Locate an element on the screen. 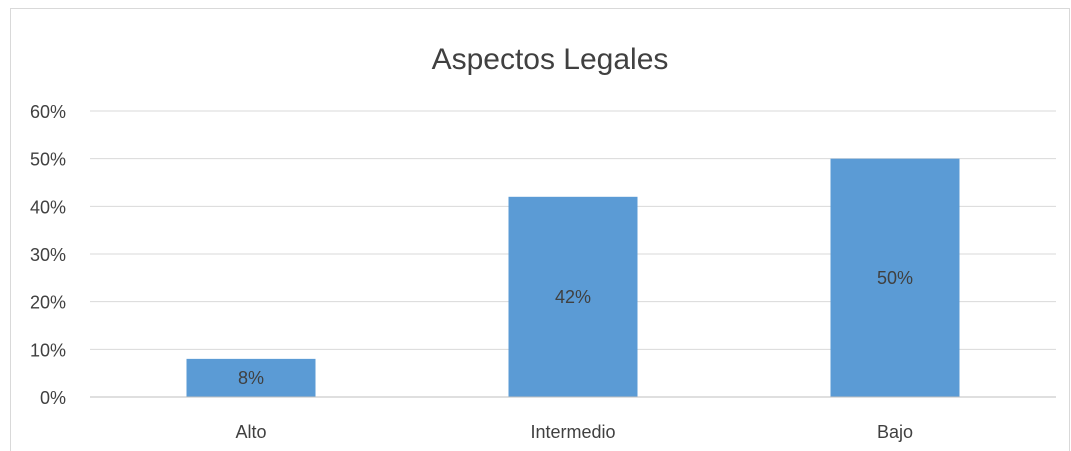 Image resolution: width=1071 pixels, height=451 pixels. bar-alto is located at coordinates (251, 377).